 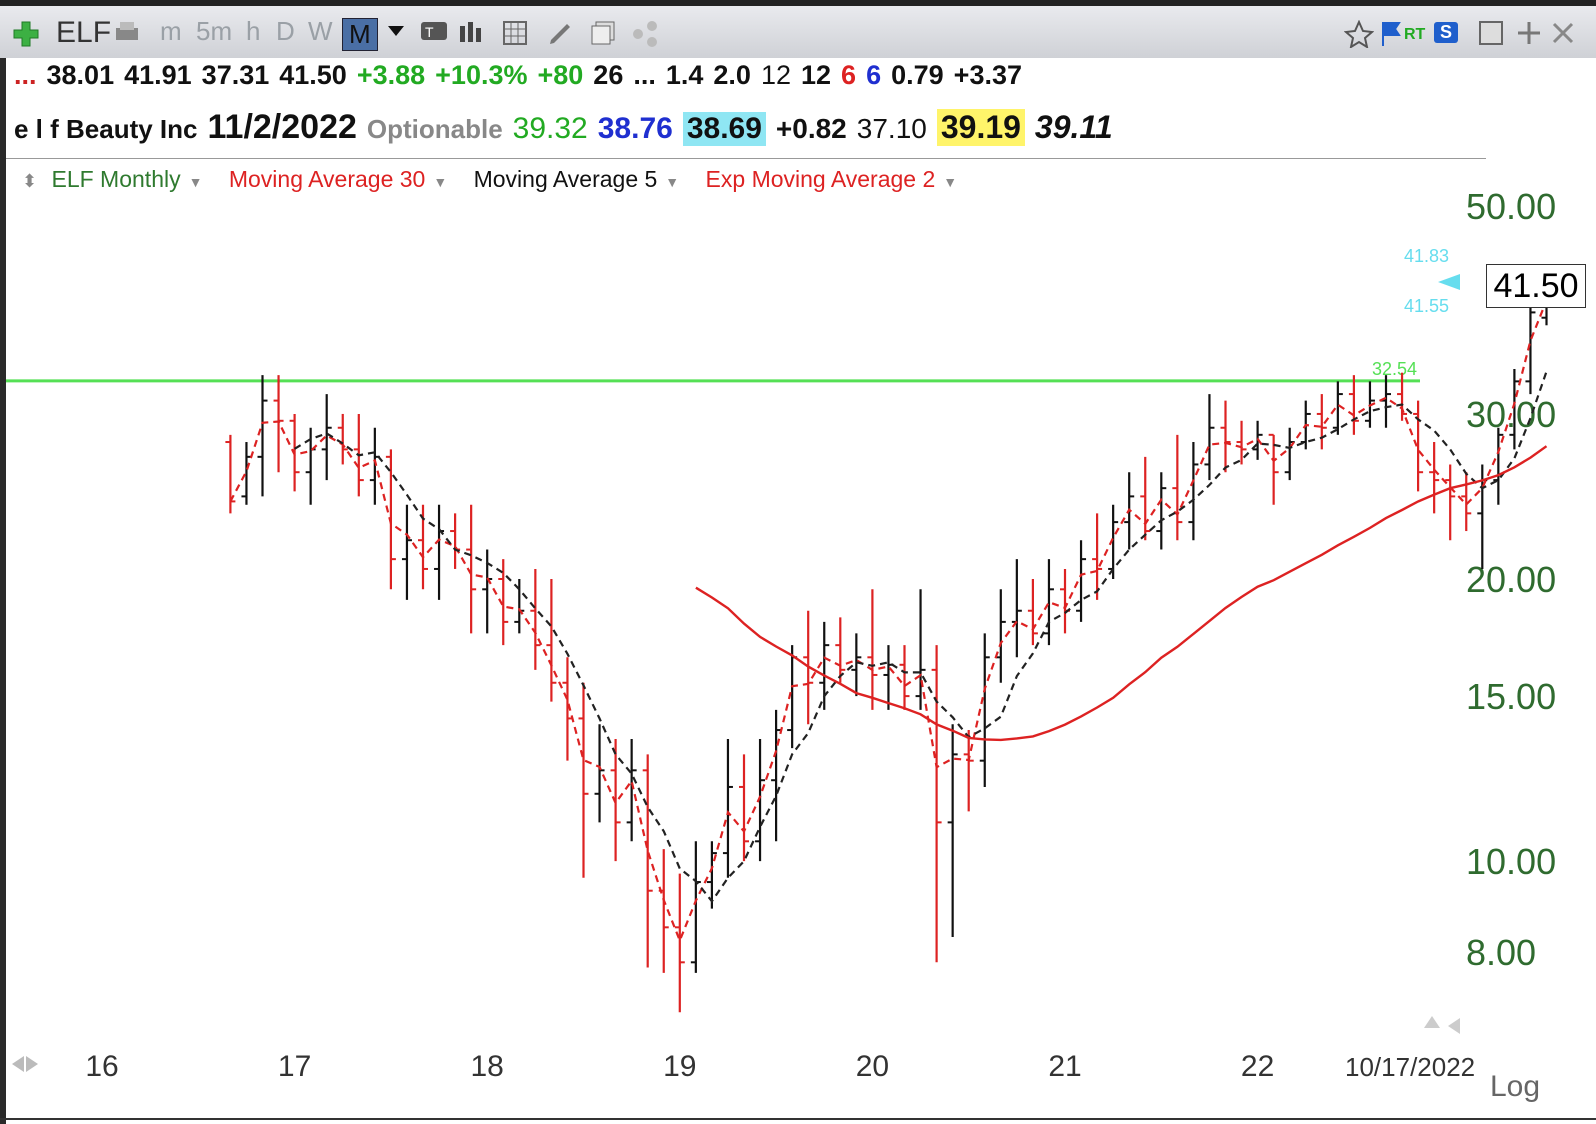 I want to click on chevron-down-icon, so click(x=397, y=31).